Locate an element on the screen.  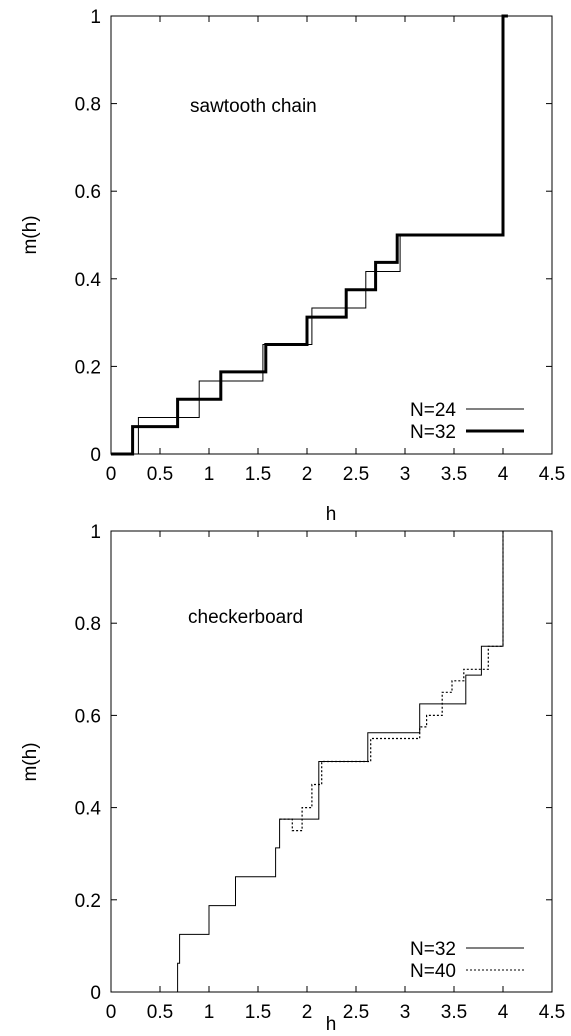
legend-label-n24: N=24 is located at coordinates (433, 410).